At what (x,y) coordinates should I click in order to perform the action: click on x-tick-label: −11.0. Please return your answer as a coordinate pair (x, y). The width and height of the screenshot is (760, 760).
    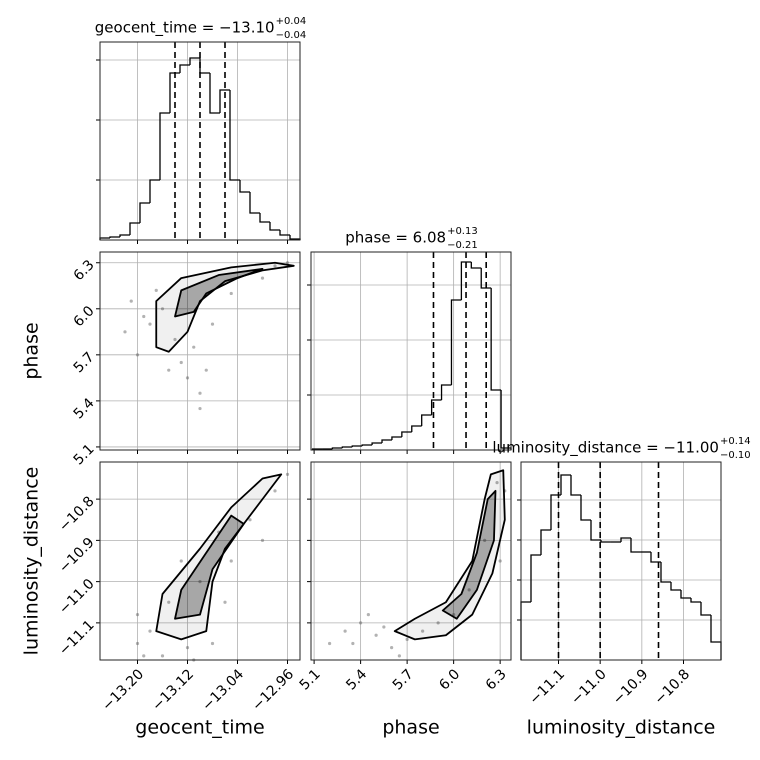
    Looking at the image, I should click on (589, 687).